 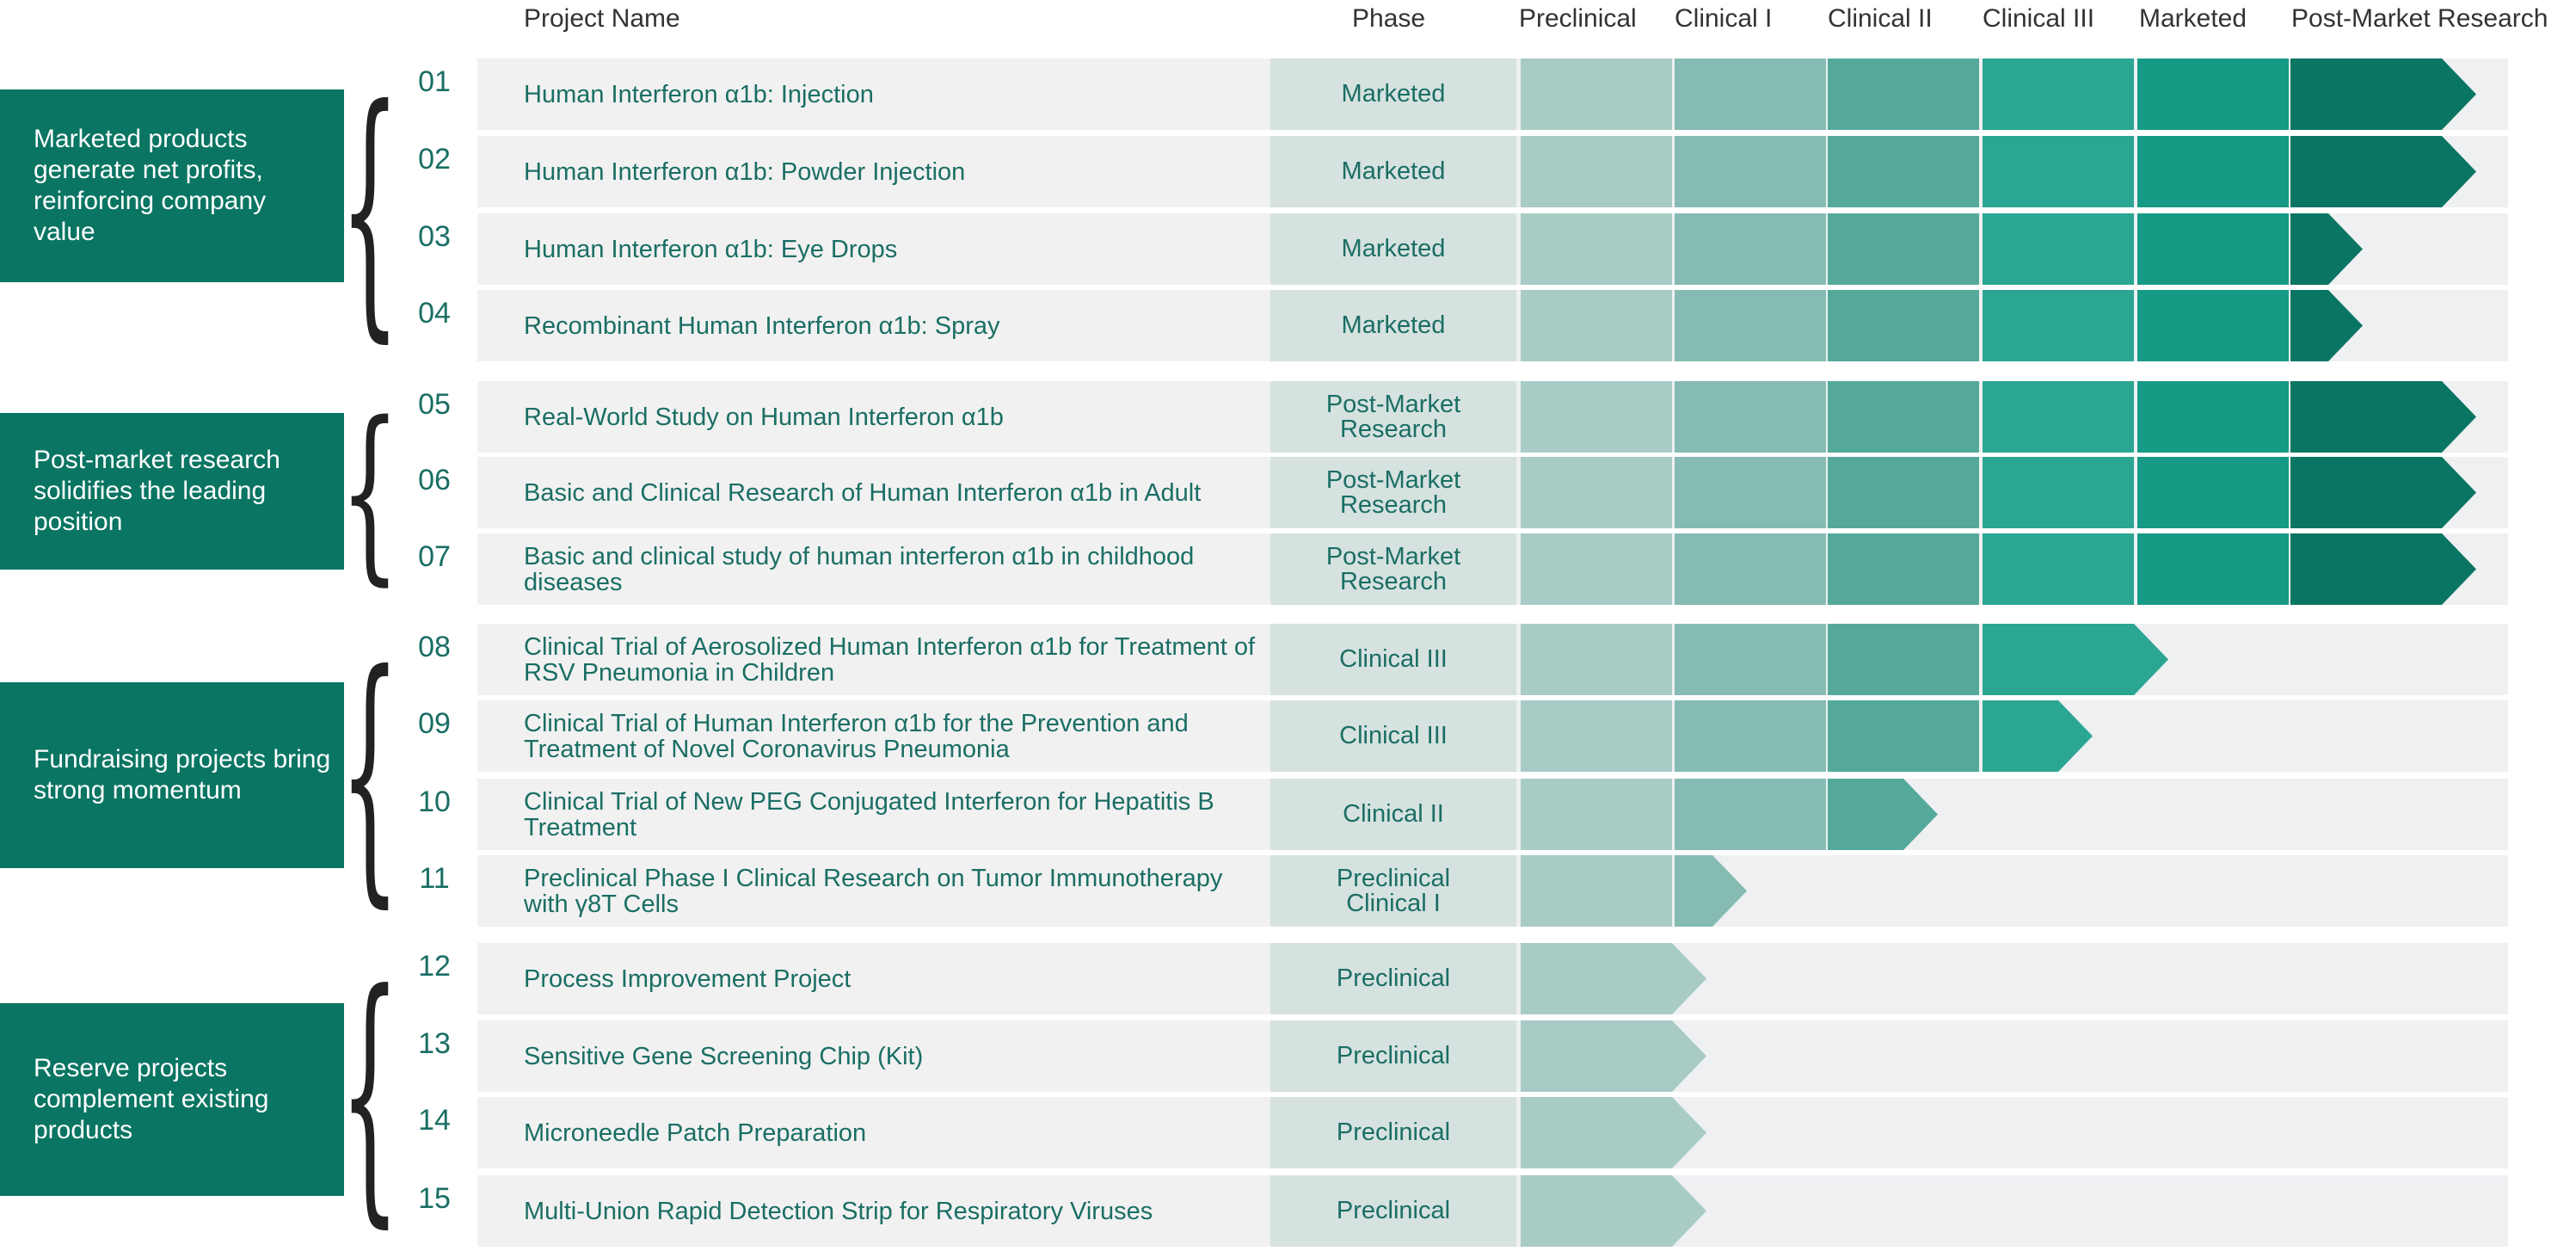 What do you see at coordinates (724, 1056) in the screenshot?
I see `project-name: Sensitive Gene Screening Chip (Kit)` at bounding box center [724, 1056].